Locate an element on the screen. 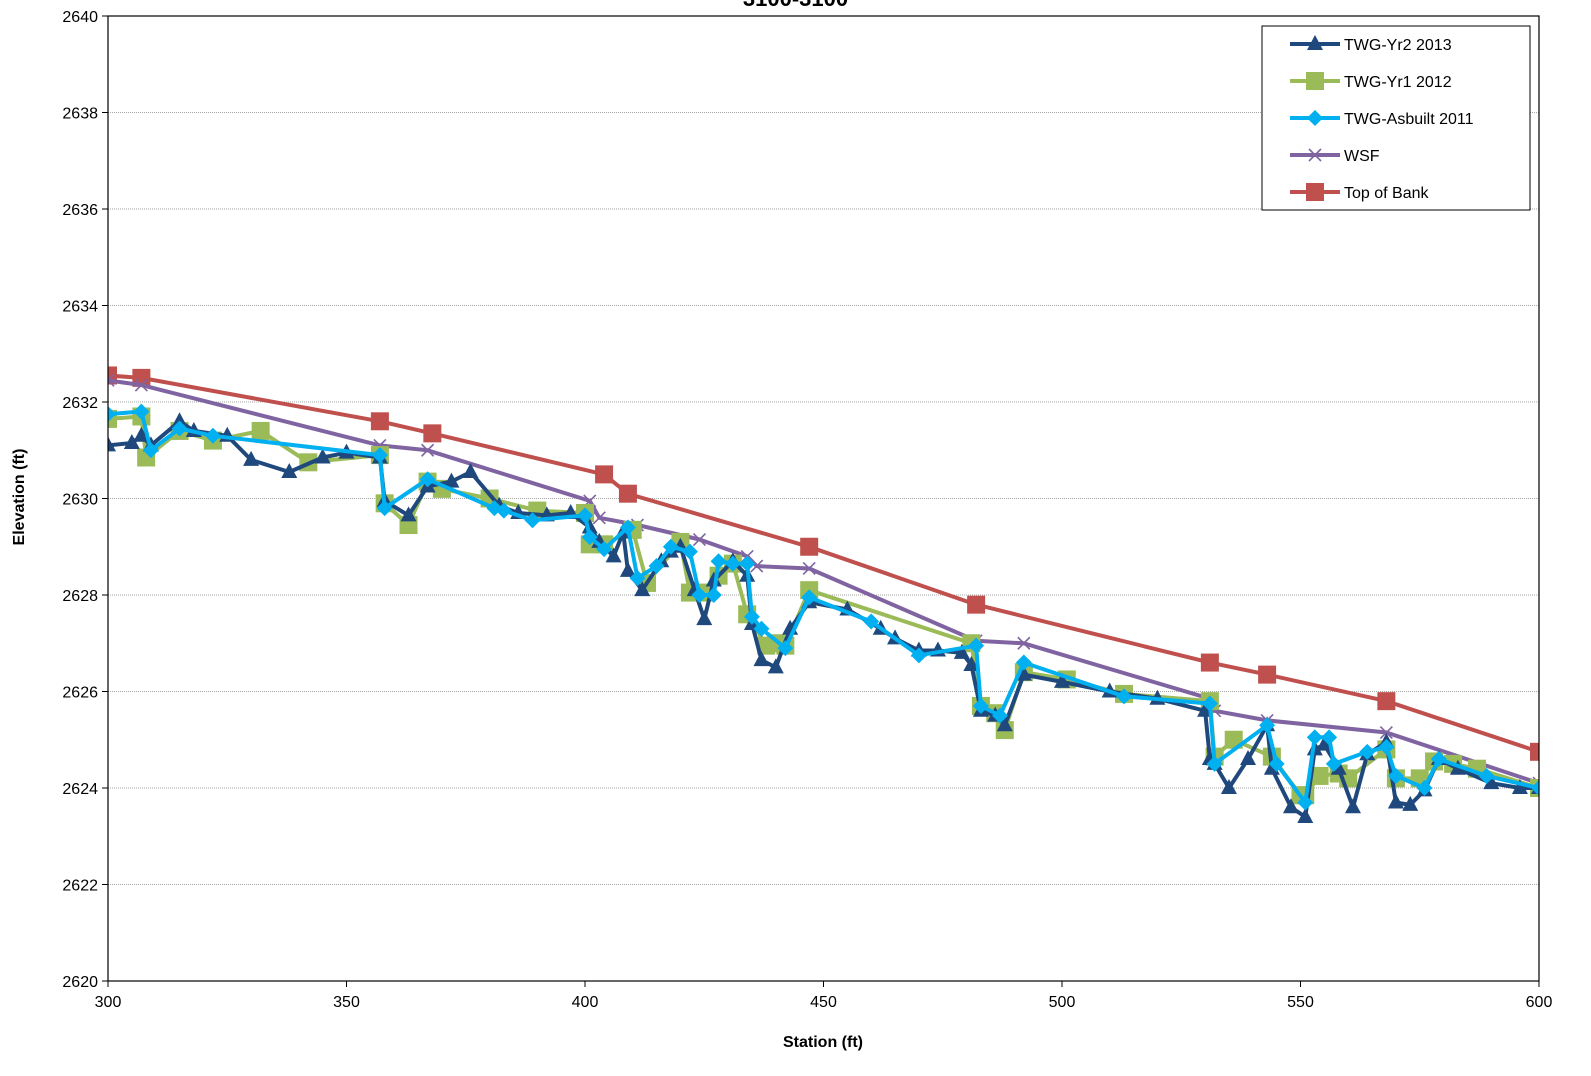 Image resolution: width=1591 pixels, height=1076 pixels. x-tick-label: 550 is located at coordinates (1300, 1002).